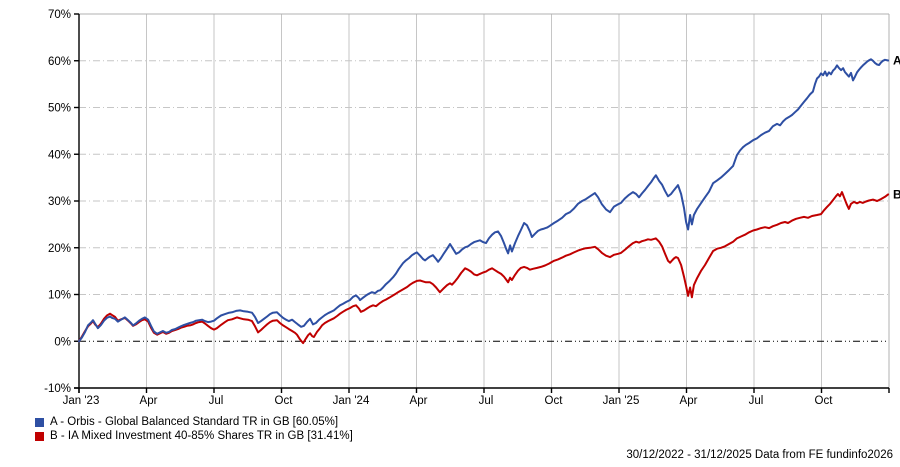 Image resolution: width=900 pixels, height=467 pixels. What do you see at coordinates (896, 61) in the screenshot?
I see `series-a-end-label: A` at bounding box center [896, 61].